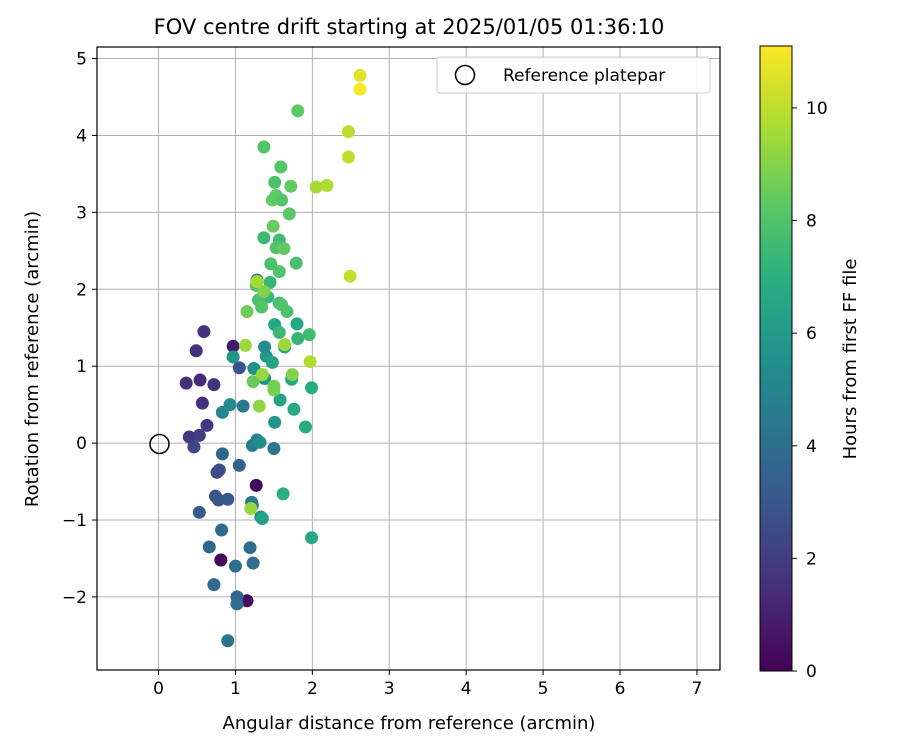 Image resolution: width=900 pixels, height=750 pixels. Describe the element at coordinates (466, 689) in the screenshot. I see `x-tick-label: 4` at that location.